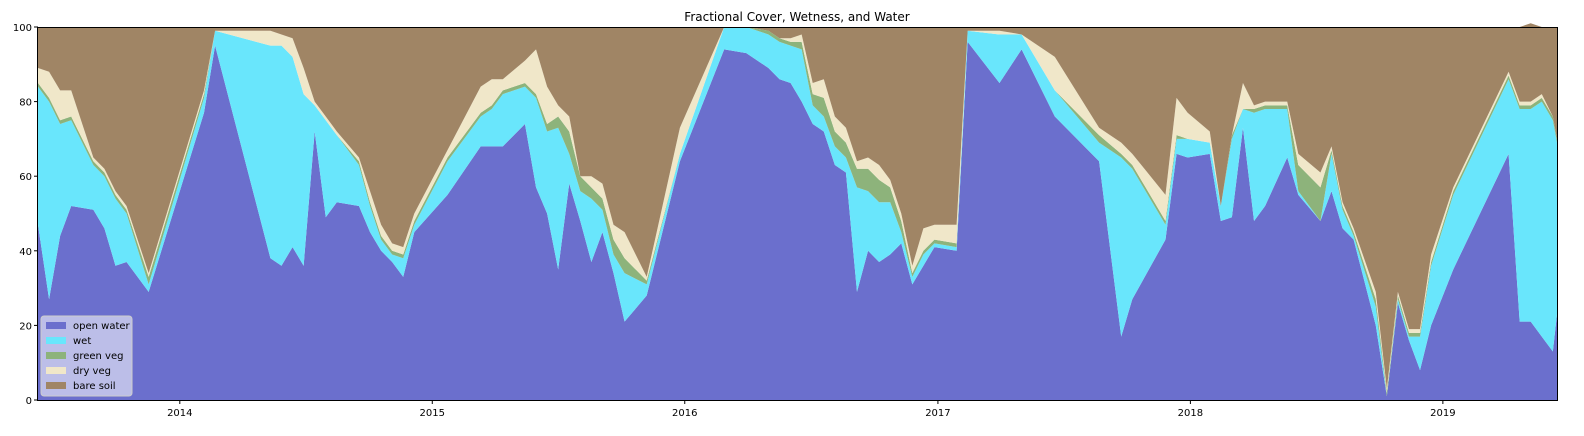 The width and height of the screenshot is (1584, 436). What do you see at coordinates (92, 371) in the screenshot?
I see `legend-label: dry veg` at bounding box center [92, 371].